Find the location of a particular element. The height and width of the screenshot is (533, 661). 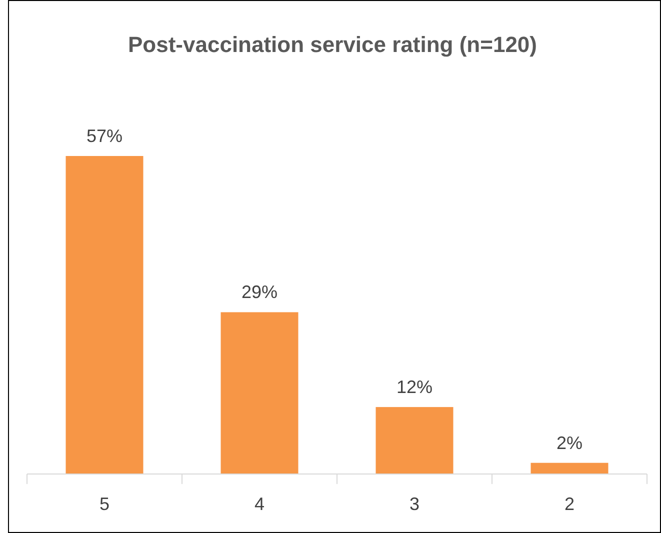

x-tick-label: 5 is located at coordinates (104, 504).